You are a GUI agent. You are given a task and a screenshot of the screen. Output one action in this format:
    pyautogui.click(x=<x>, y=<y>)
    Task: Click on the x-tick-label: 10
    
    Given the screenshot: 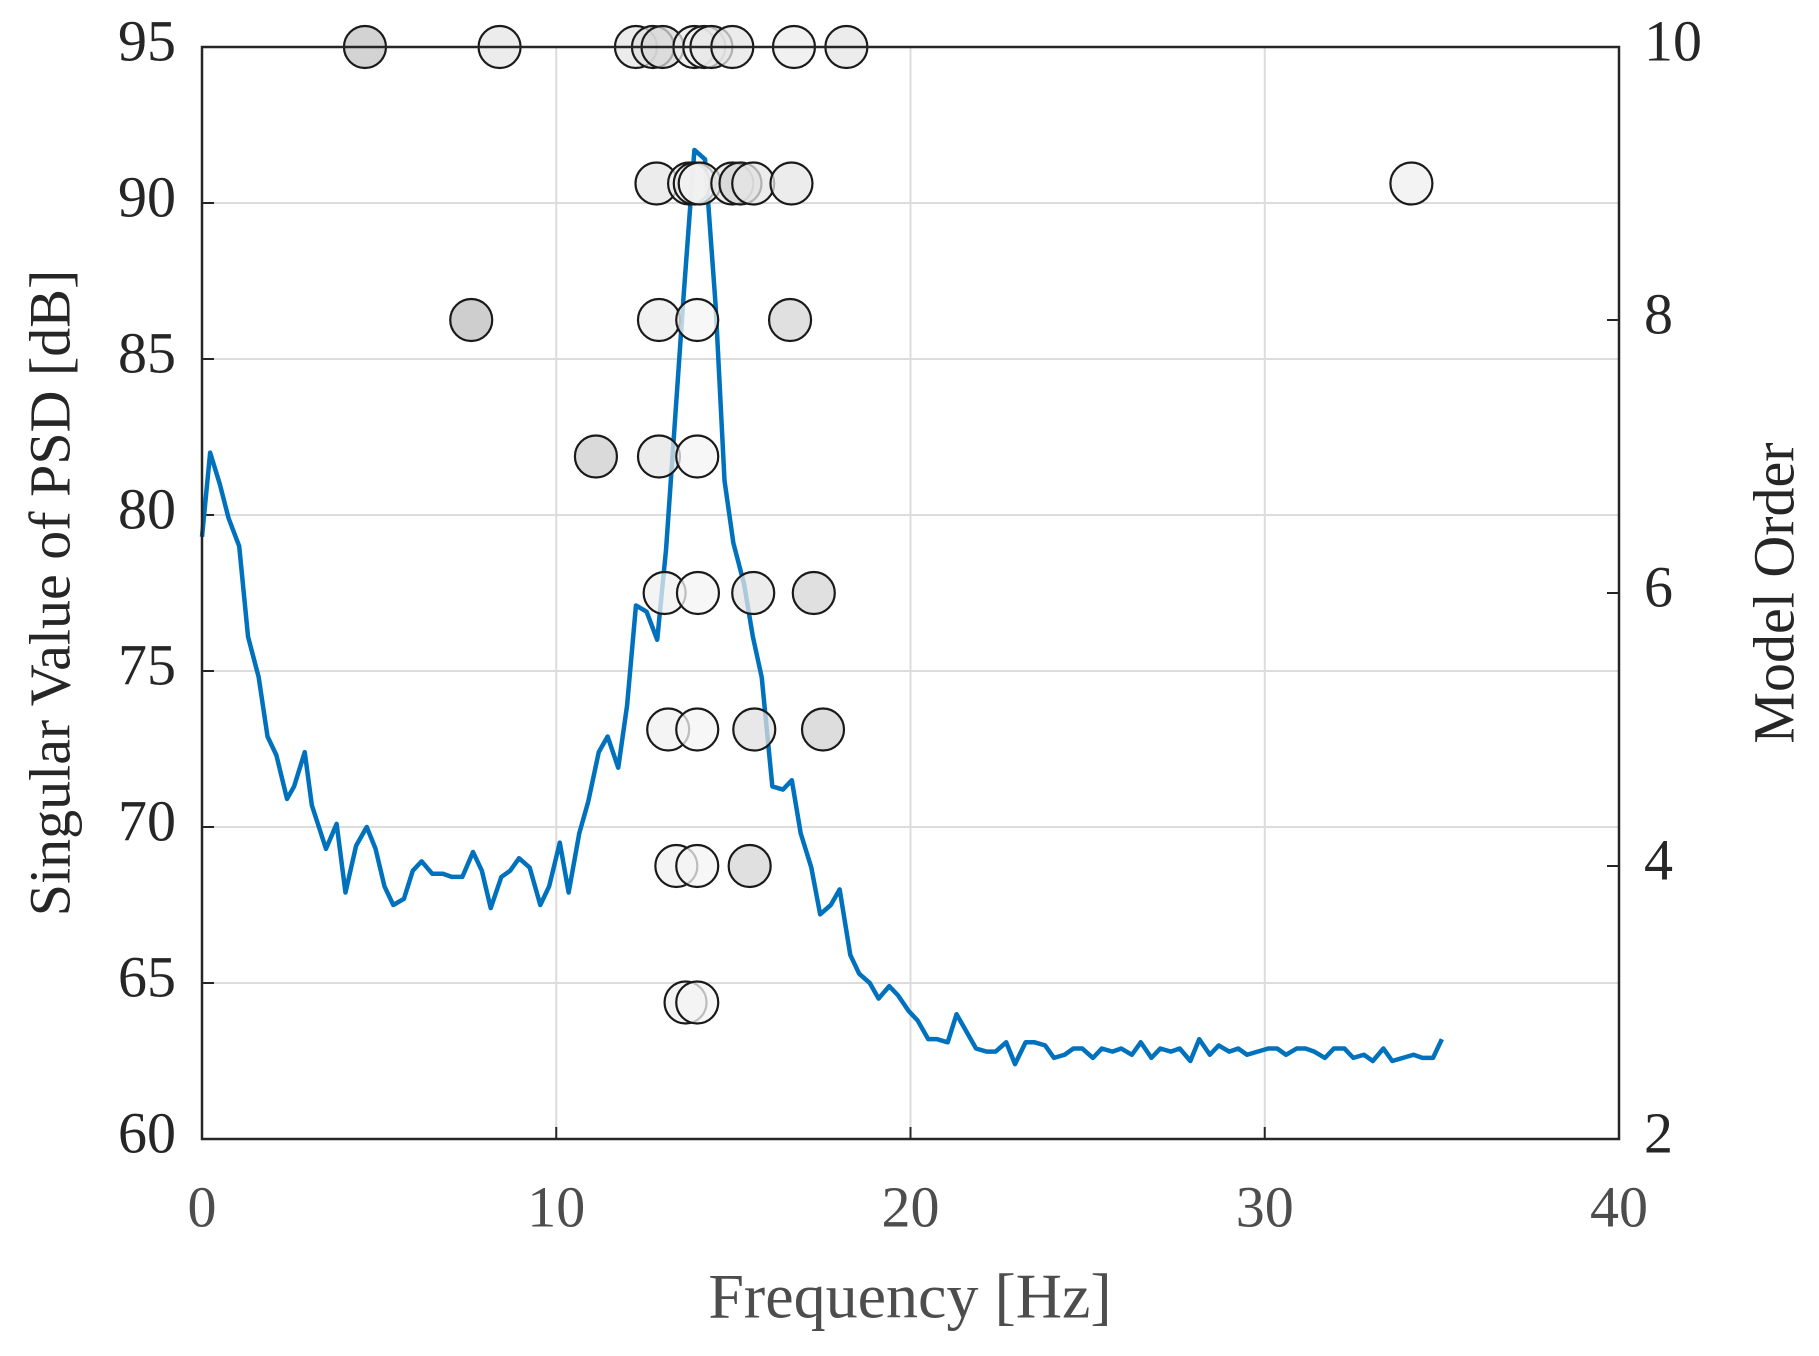 What is the action you would take?
    pyautogui.click(x=556, y=1206)
    